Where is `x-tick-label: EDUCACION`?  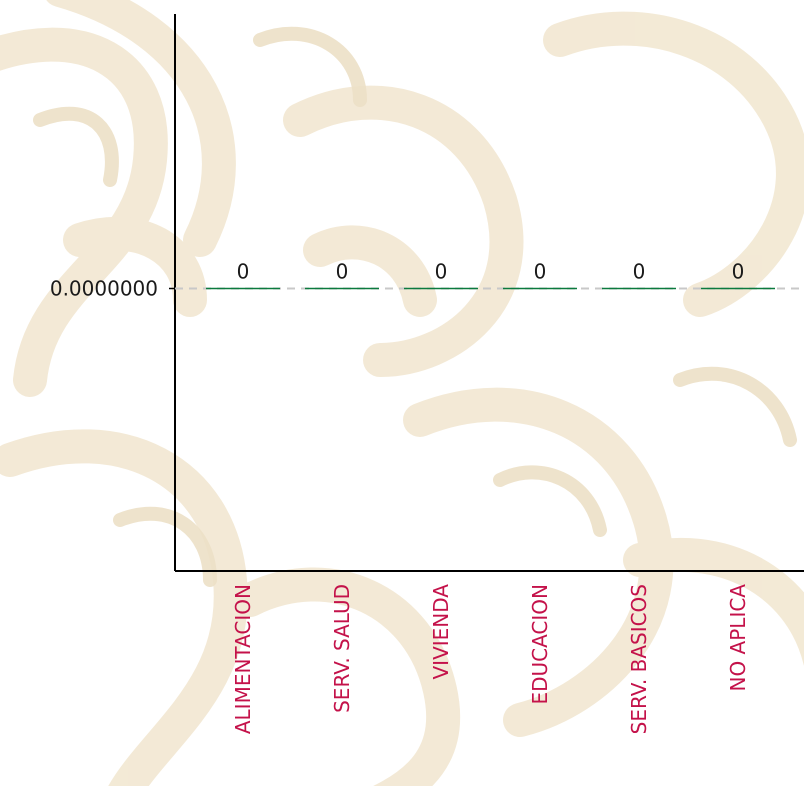
x-tick-label: EDUCACION is located at coordinates (540, 644).